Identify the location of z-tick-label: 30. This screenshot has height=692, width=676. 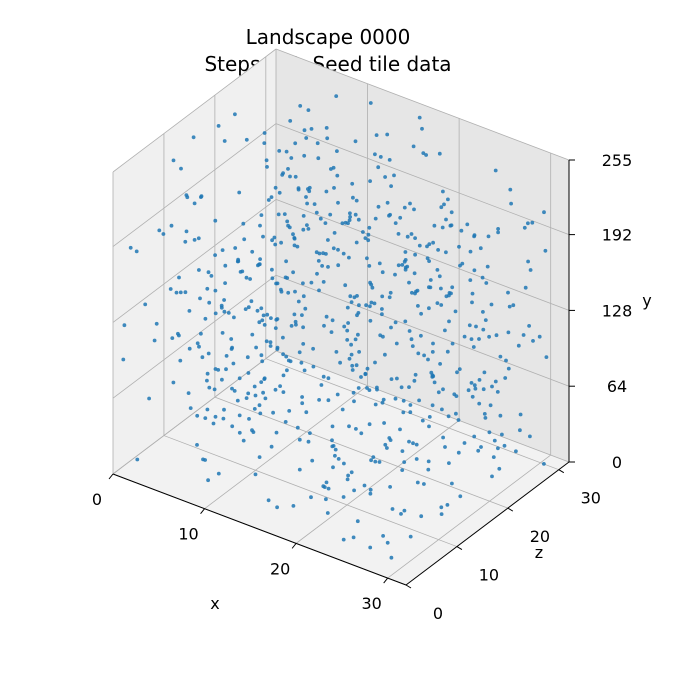
(591, 498).